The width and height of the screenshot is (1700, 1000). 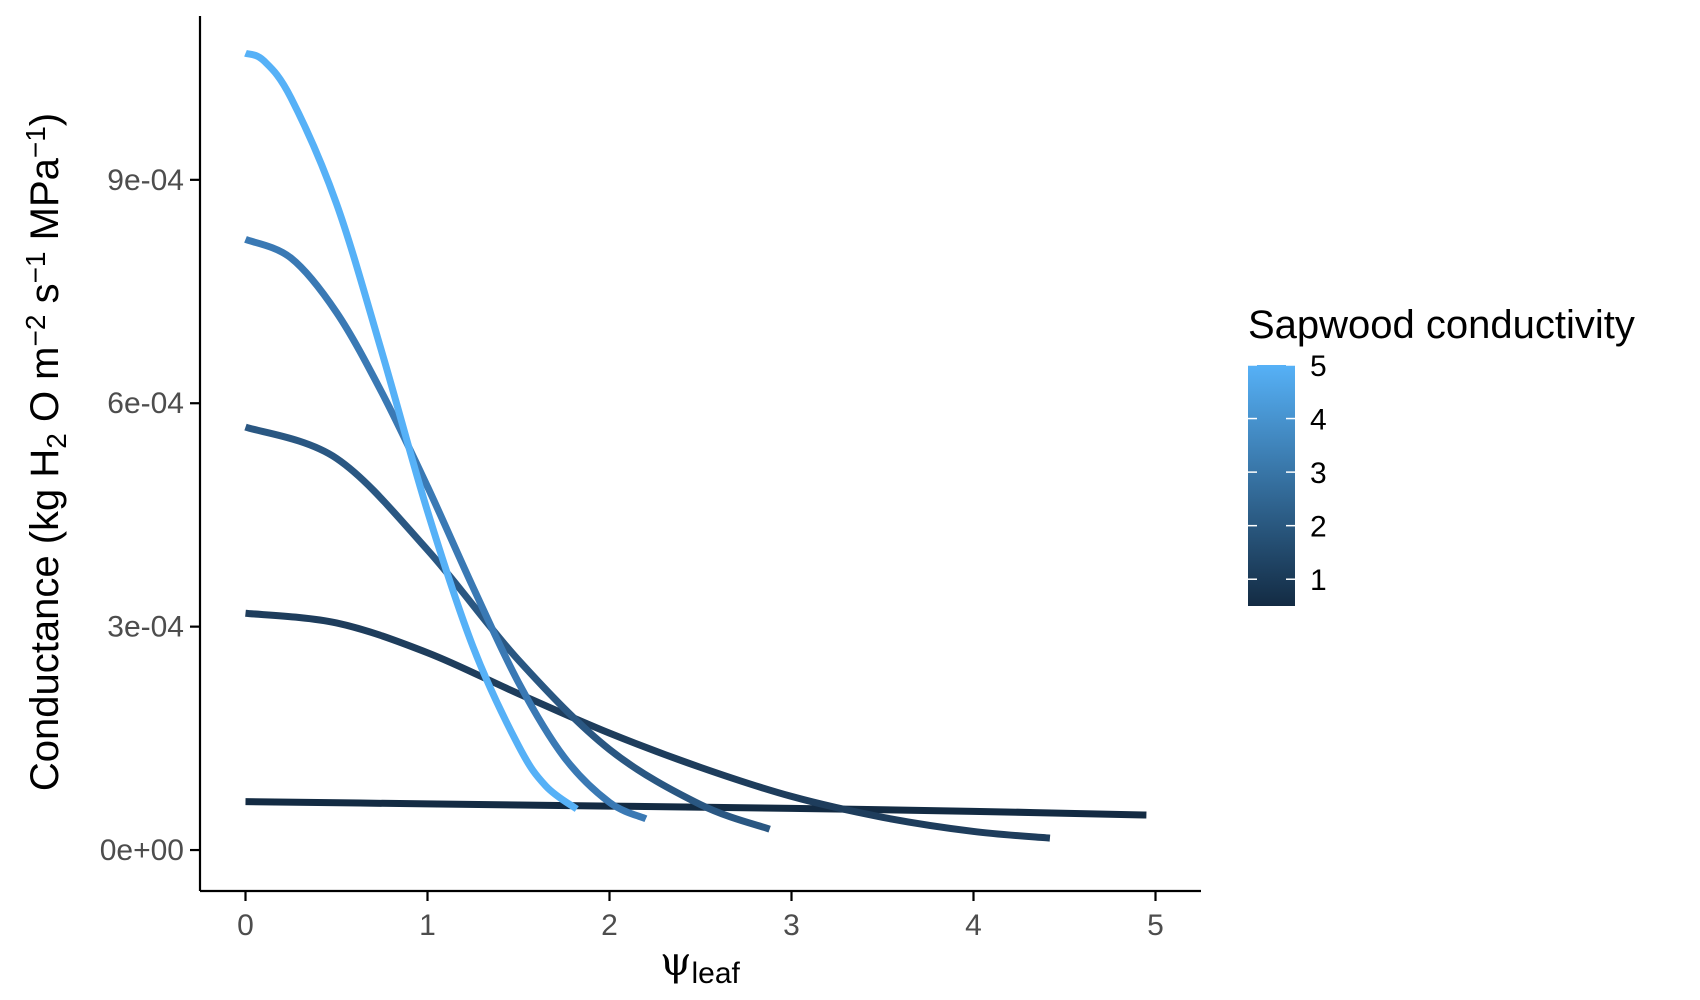 I want to click on x-tick-label: 1, so click(x=427, y=925).